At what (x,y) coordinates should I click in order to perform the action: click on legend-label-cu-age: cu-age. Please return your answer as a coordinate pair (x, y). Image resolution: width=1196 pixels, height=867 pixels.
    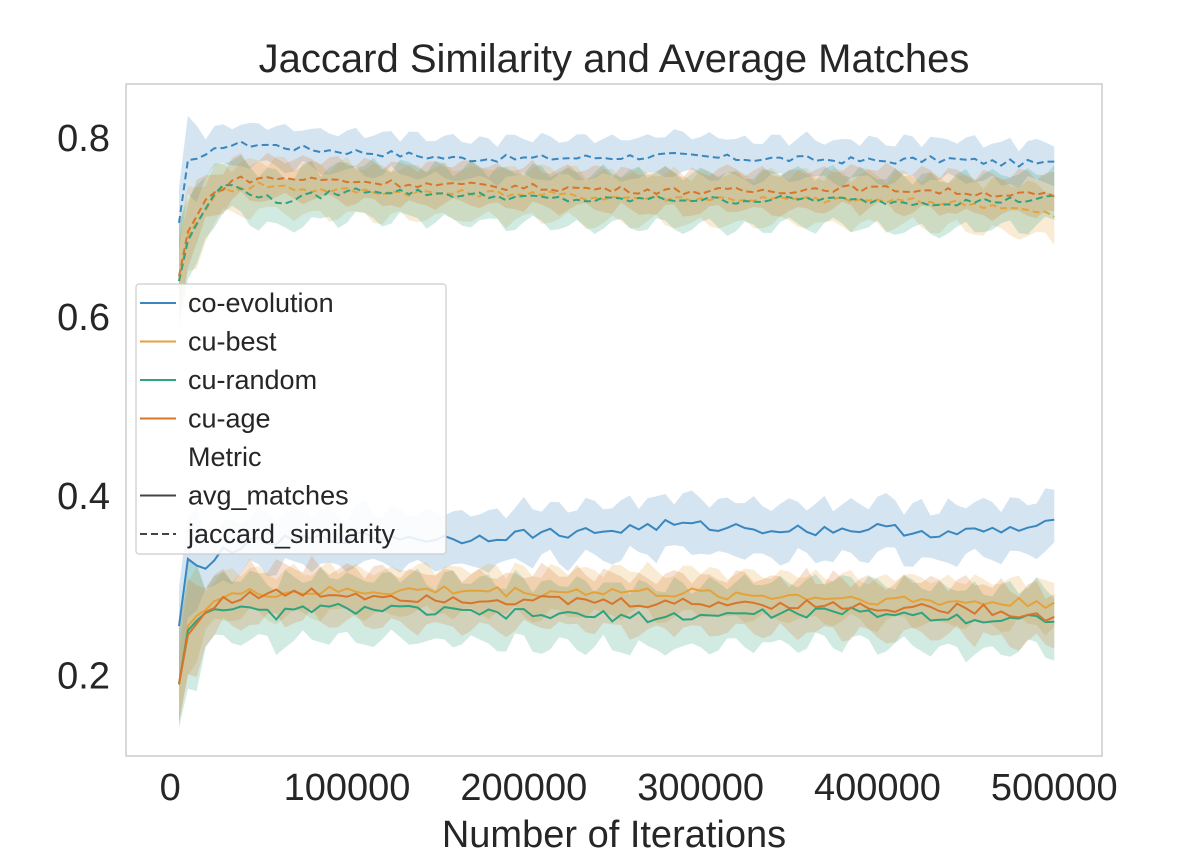
    Looking at the image, I should click on (229, 419).